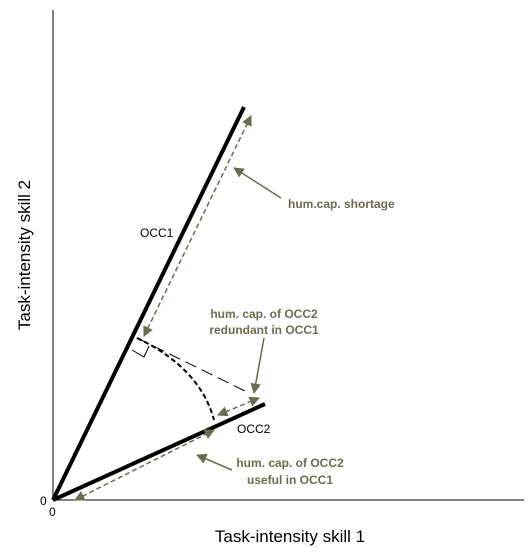 The height and width of the screenshot is (552, 528). Describe the element at coordinates (341, 204) in the screenshot. I see `shortage-annotation: hum.cap. shortage` at that location.